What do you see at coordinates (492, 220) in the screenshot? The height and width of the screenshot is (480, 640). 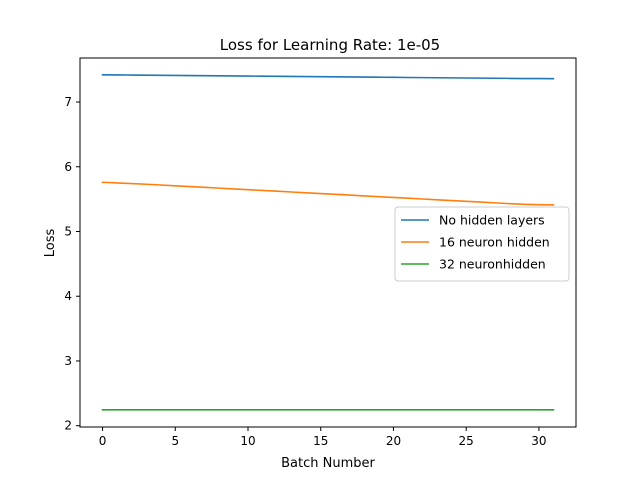 I see `legend-label-1: No hidden layers` at bounding box center [492, 220].